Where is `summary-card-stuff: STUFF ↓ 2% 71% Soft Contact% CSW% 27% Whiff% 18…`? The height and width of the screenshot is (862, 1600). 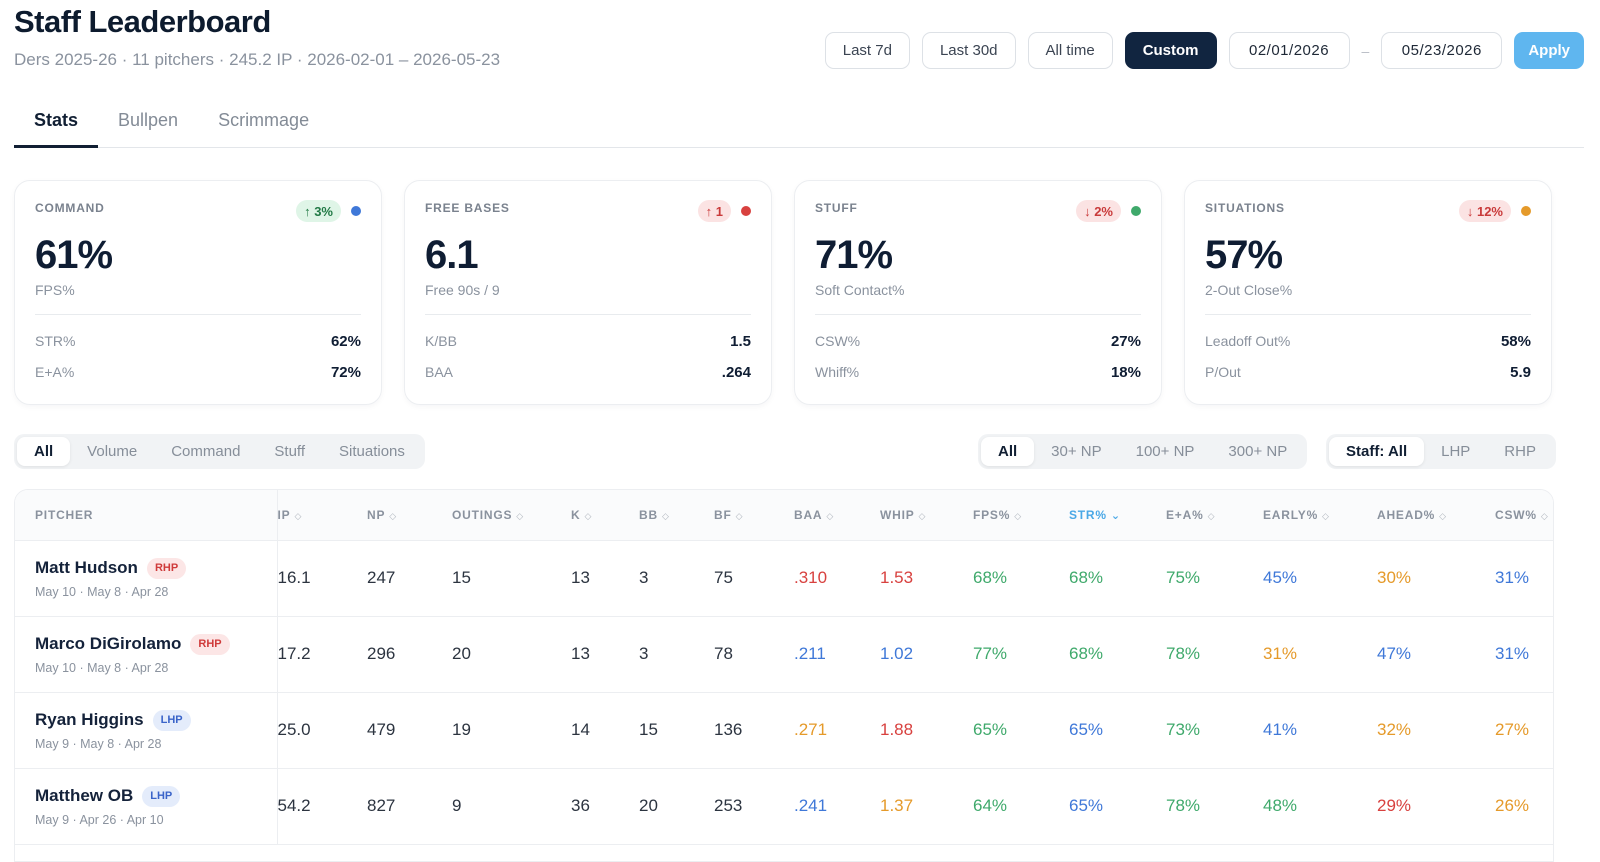
summary-card-stuff: STUFF ↓ 2% 71% Soft Contact% CSW% 27% Whiff% 18… is located at coordinates (978, 292).